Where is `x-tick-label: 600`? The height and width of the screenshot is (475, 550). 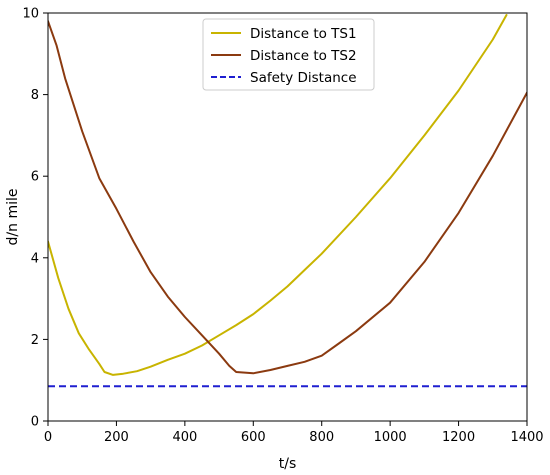
x-tick-label: 600 is located at coordinates (253, 437).